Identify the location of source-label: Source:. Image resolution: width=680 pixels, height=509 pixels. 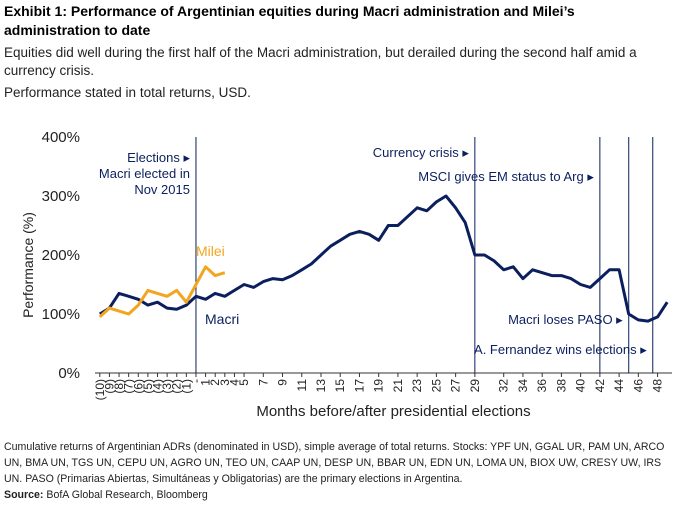
(24, 495).